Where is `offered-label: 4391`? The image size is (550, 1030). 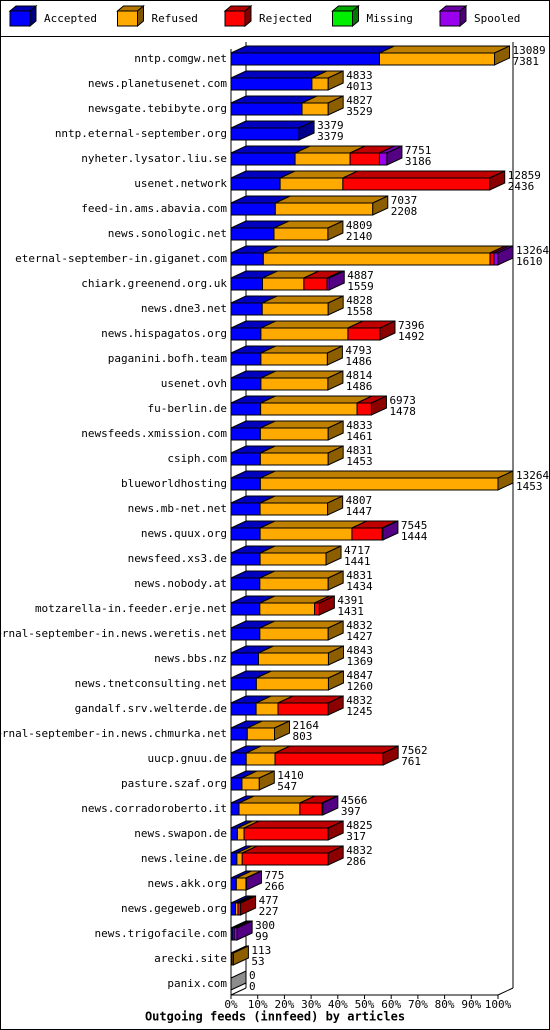
offered-label: 4391 is located at coordinates (350, 600).